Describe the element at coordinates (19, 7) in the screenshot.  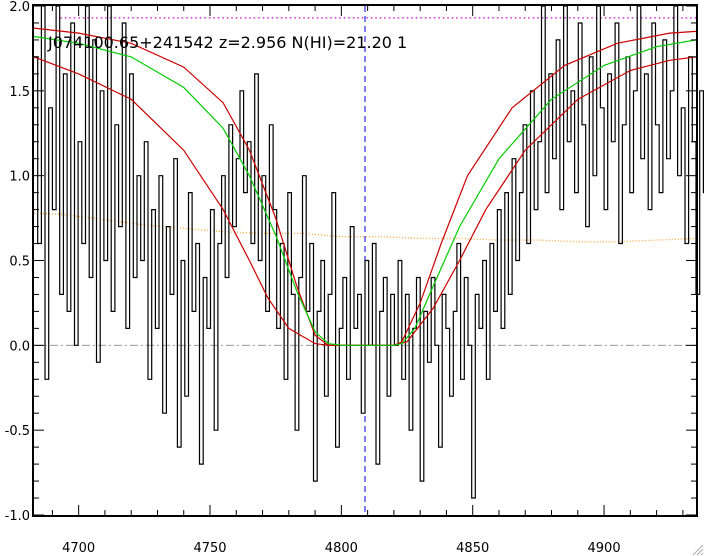
I see `y-tick-label: 2.0` at that location.